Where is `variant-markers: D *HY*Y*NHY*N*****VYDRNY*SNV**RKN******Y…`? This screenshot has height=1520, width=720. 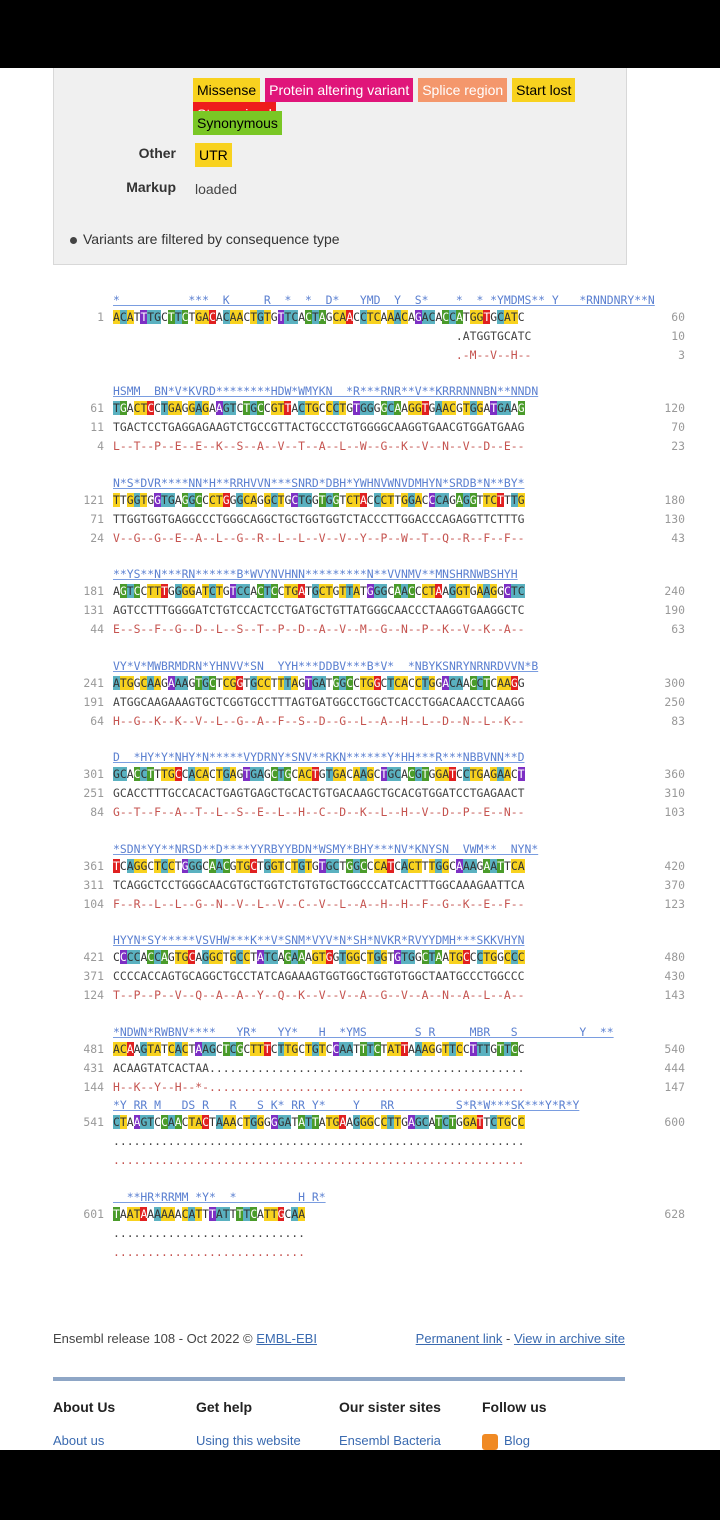 variant-markers: D *HY*Y*NHY*N*****VYDRNY*SNV**RKN******Y… is located at coordinates (319, 757).